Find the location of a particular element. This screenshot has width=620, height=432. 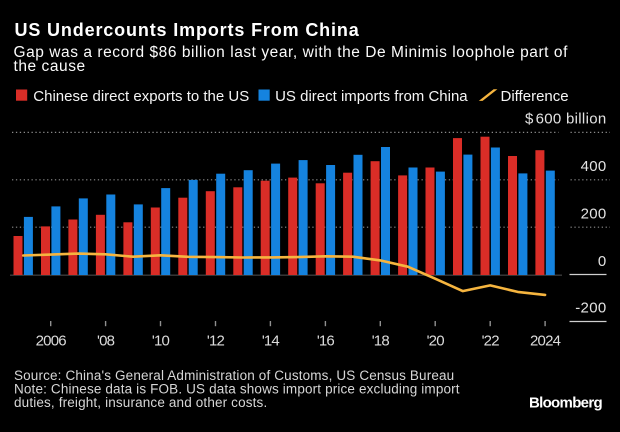

svg-text: '18 is located at coordinates (381, 341).